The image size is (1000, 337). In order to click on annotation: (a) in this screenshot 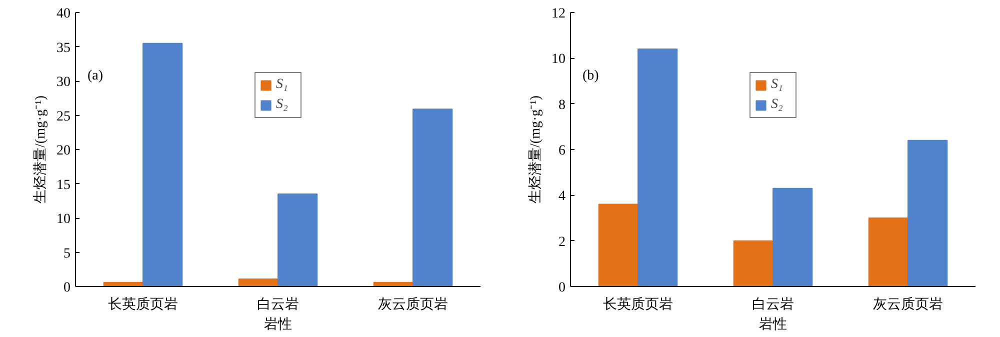, I will do `click(96, 76)`.